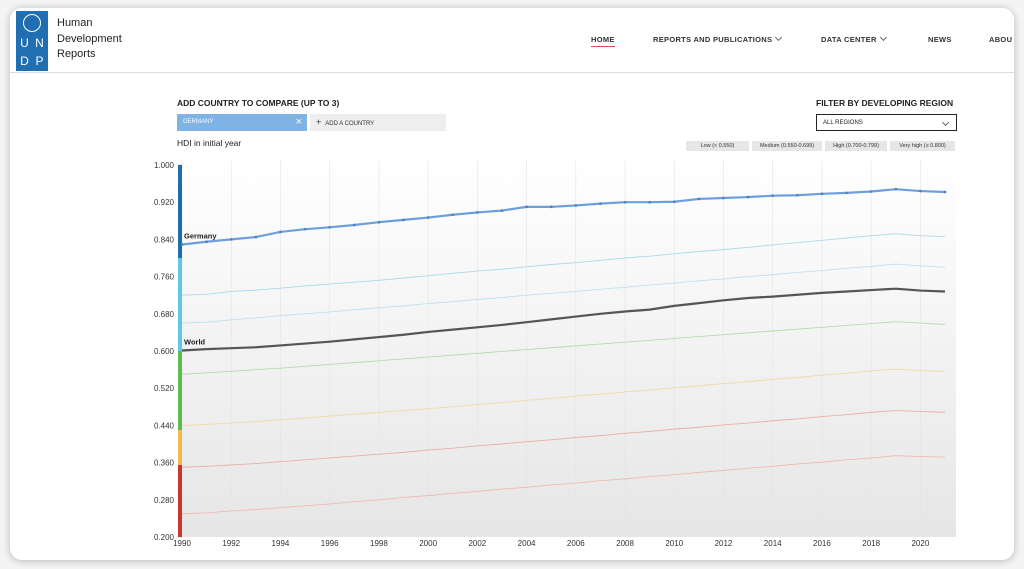 The height and width of the screenshot is (569, 1024). What do you see at coordinates (379, 543) in the screenshot?
I see `x-tick-label: 1998` at bounding box center [379, 543].